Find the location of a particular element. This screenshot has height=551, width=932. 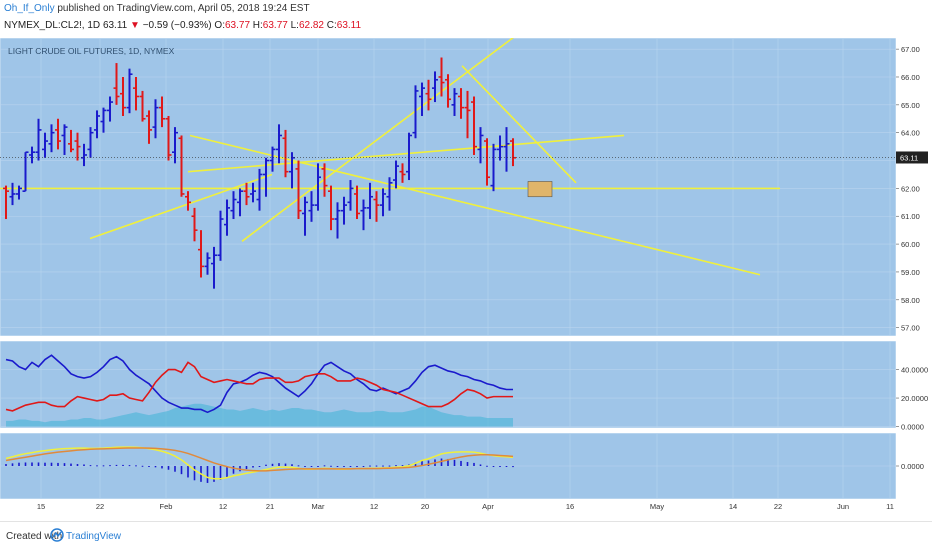

ohlc-close-label: C: is located at coordinates (331, 25).